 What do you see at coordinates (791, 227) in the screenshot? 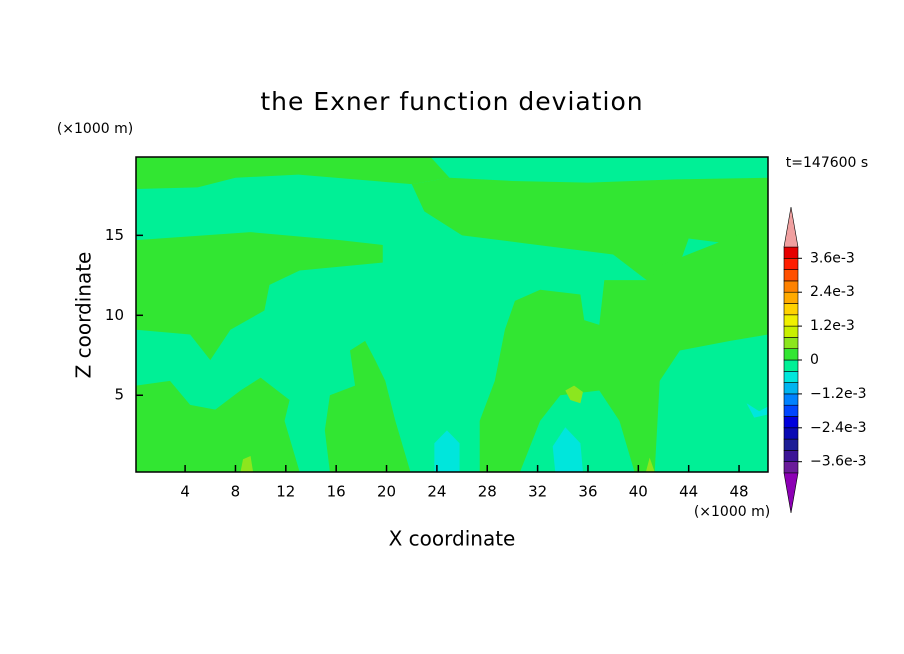
I see `colorbar-over` at bounding box center [791, 227].